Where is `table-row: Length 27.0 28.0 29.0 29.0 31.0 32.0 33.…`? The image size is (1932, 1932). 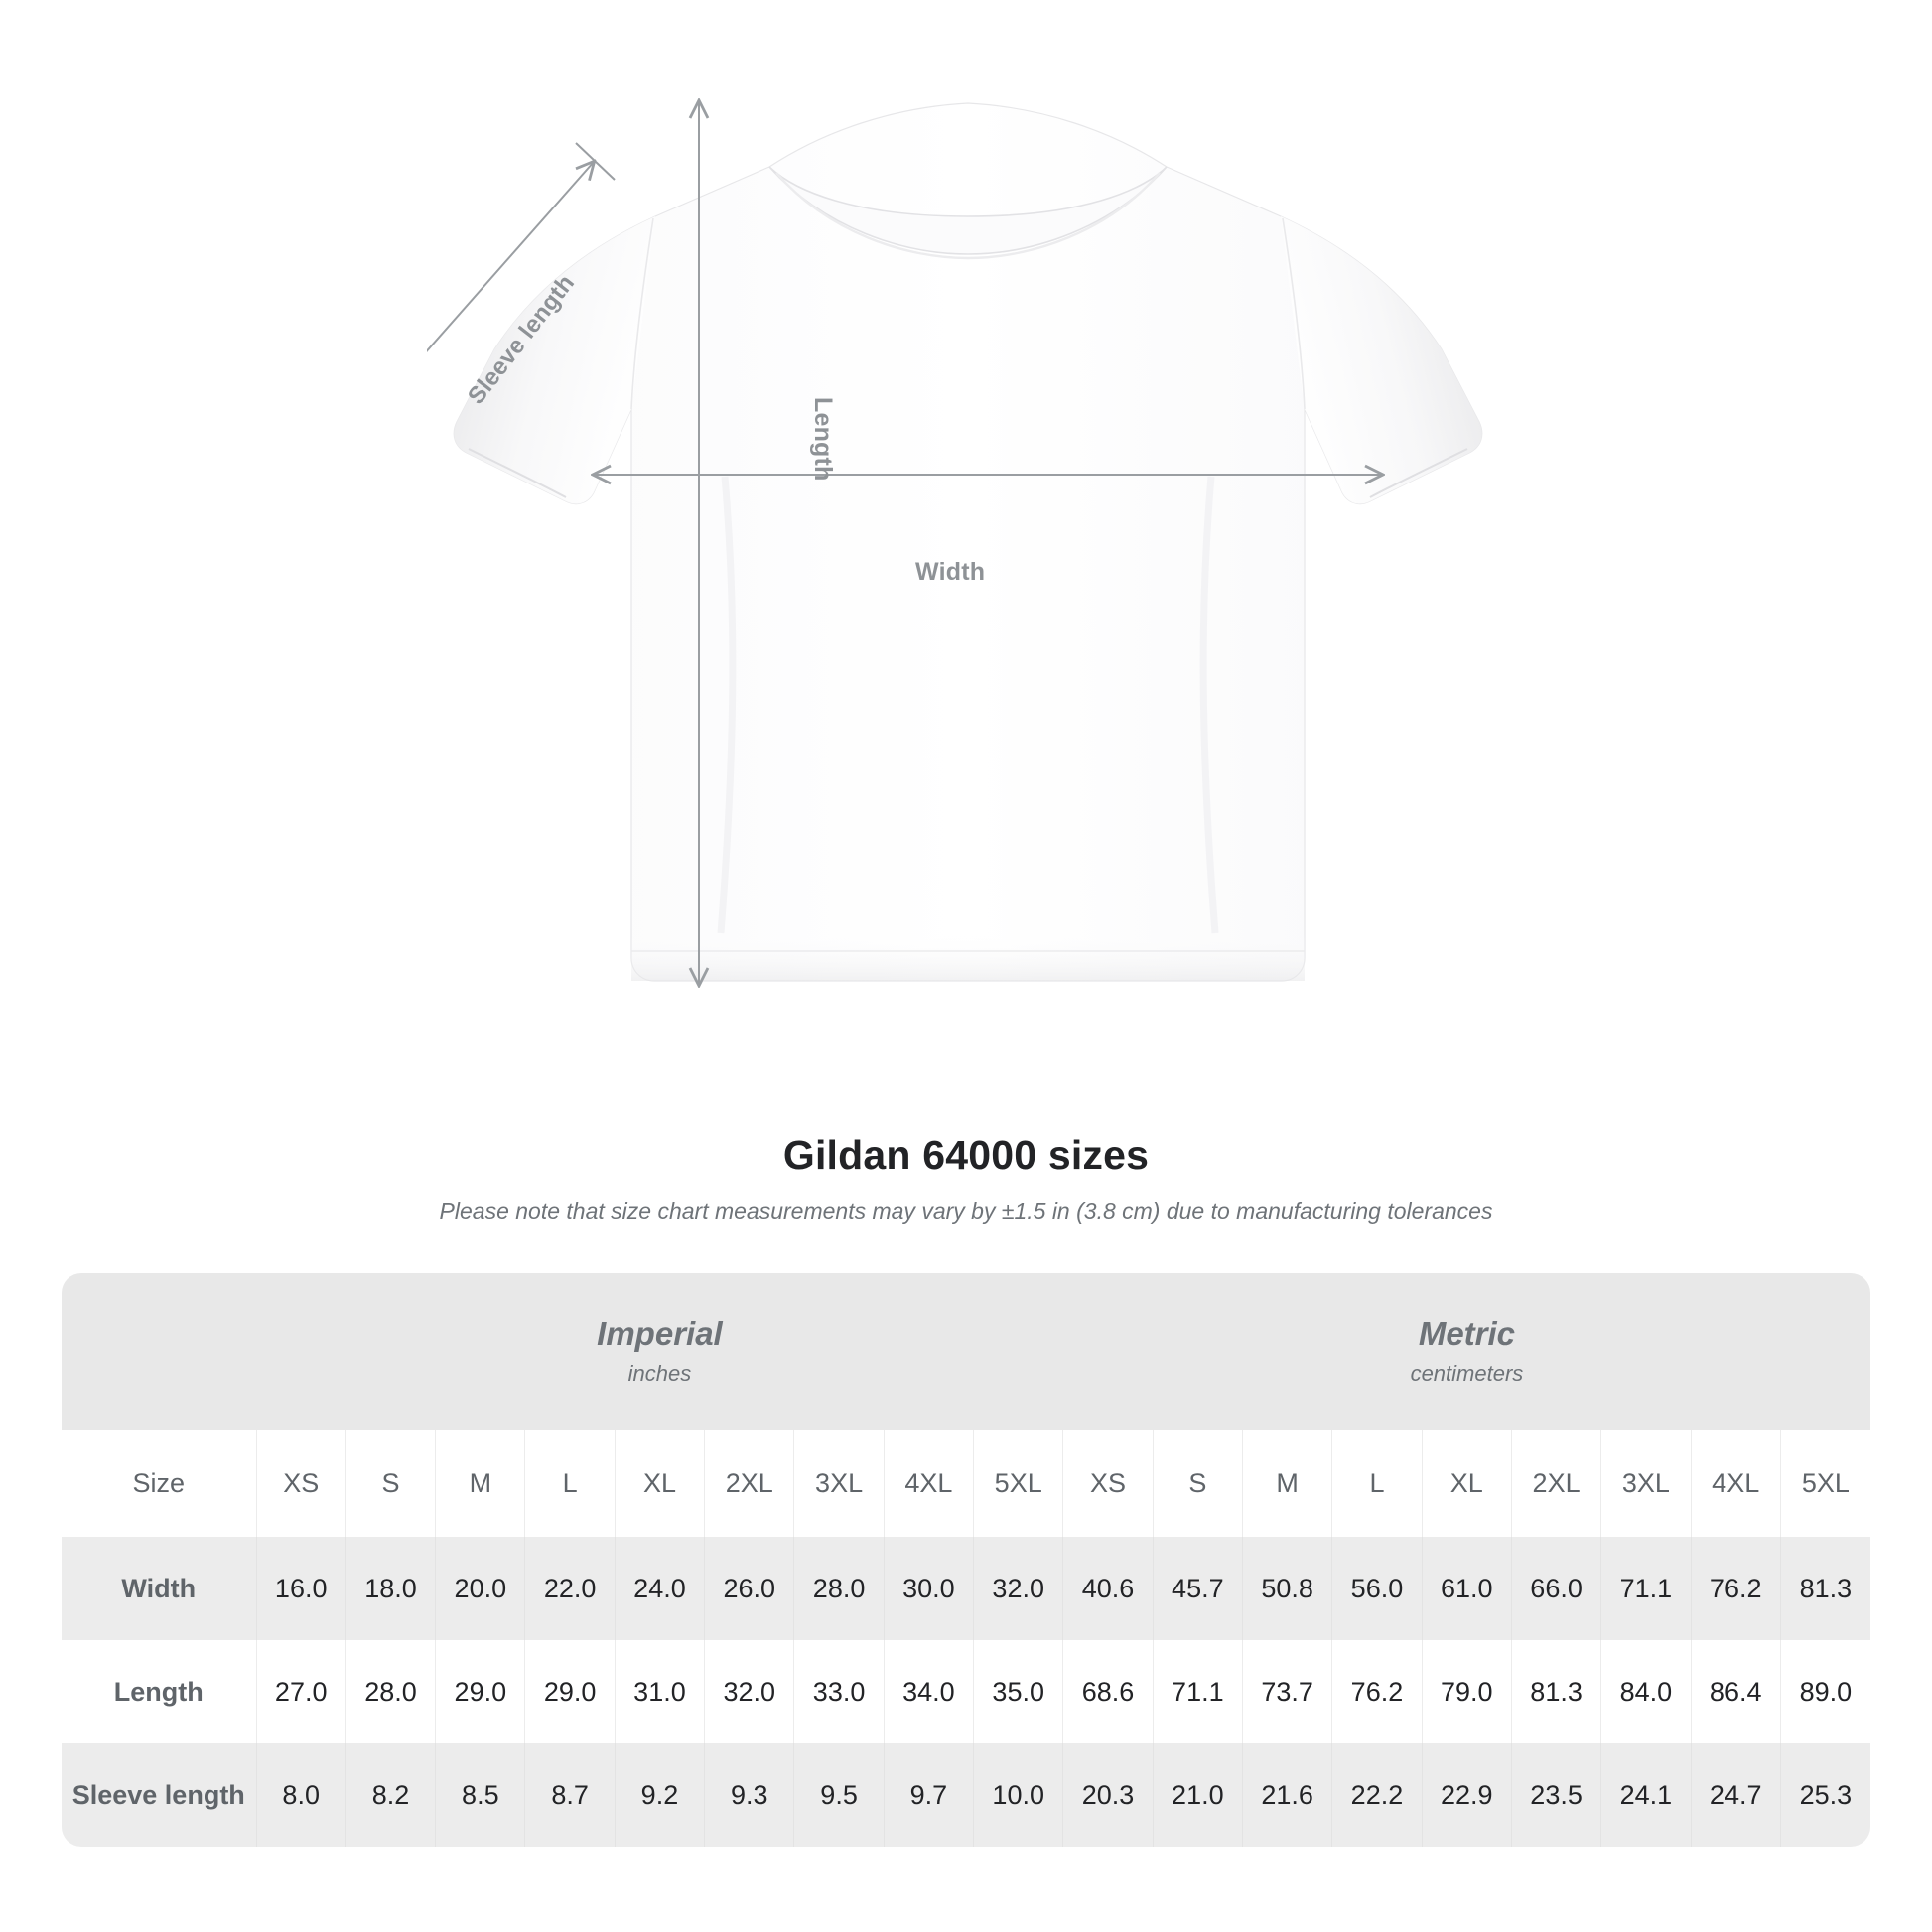 table-row: Length 27.0 28.0 29.0 29.0 31.0 32.0 33.… is located at coordinates (966, 1692).